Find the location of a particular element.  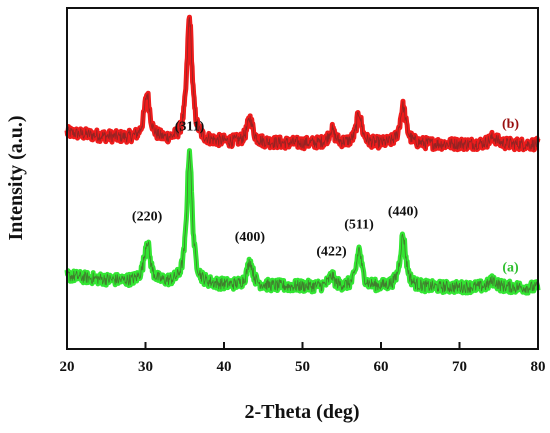

x-tick-label: 60 is located at coordinates (381, 367).